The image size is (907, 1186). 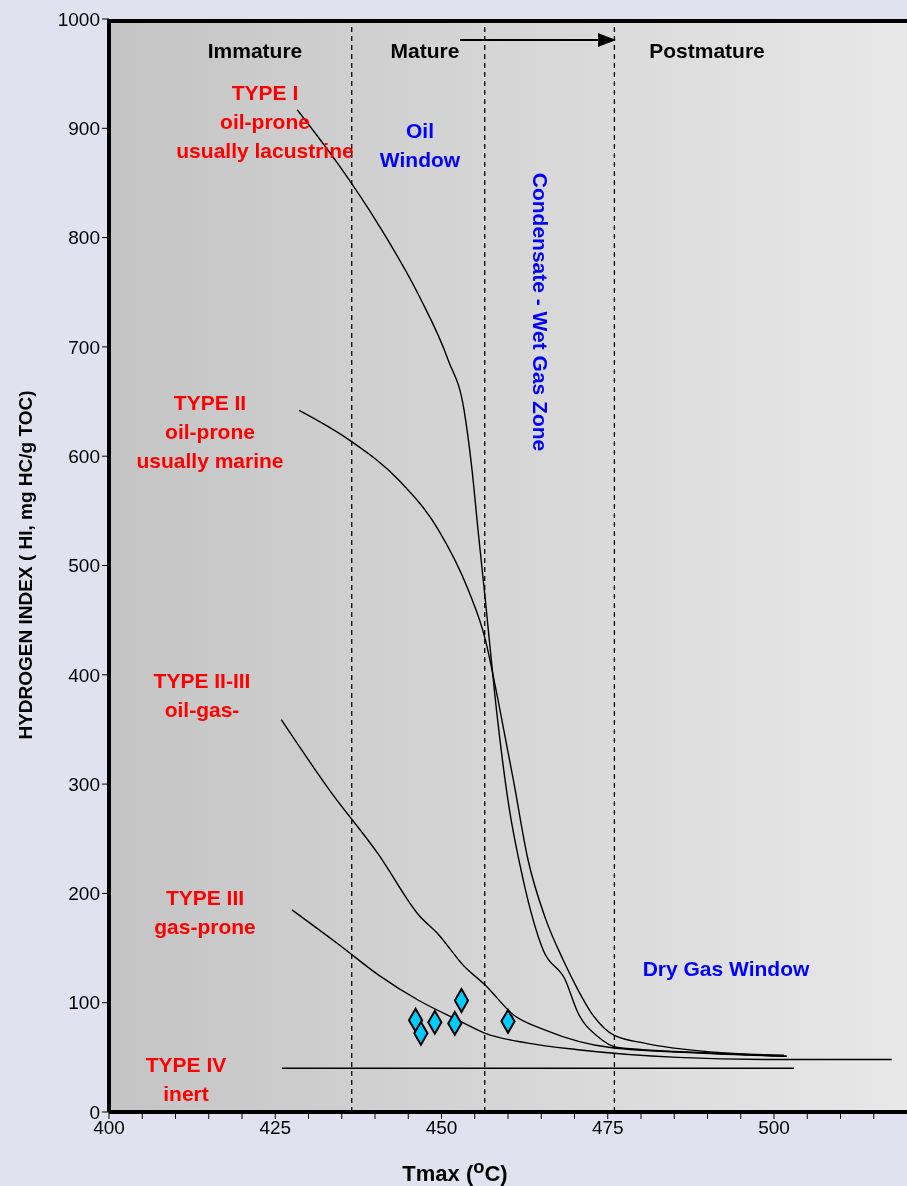 What do you see at coordinates (275, 1128) in the screenshot?
I see `x-tick-label: 425` at bounding box center [275, 1128].